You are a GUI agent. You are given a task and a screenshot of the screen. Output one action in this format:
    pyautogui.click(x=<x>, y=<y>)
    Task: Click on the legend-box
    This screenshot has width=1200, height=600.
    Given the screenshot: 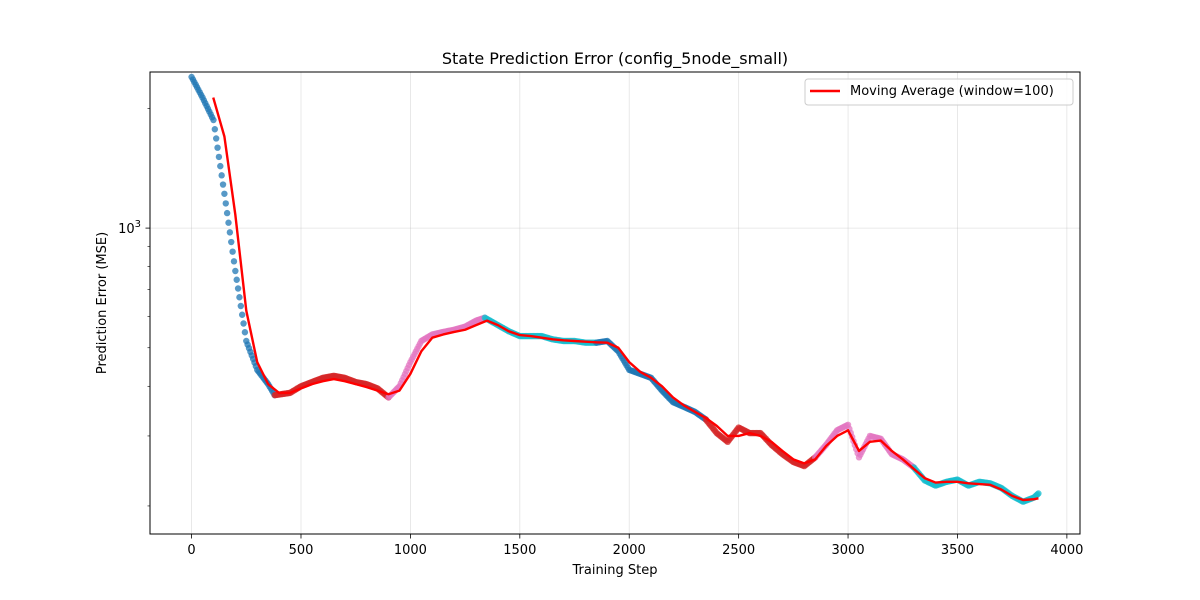 What is the action you would take?
    pyautogui.click(x=939, y=92)
    